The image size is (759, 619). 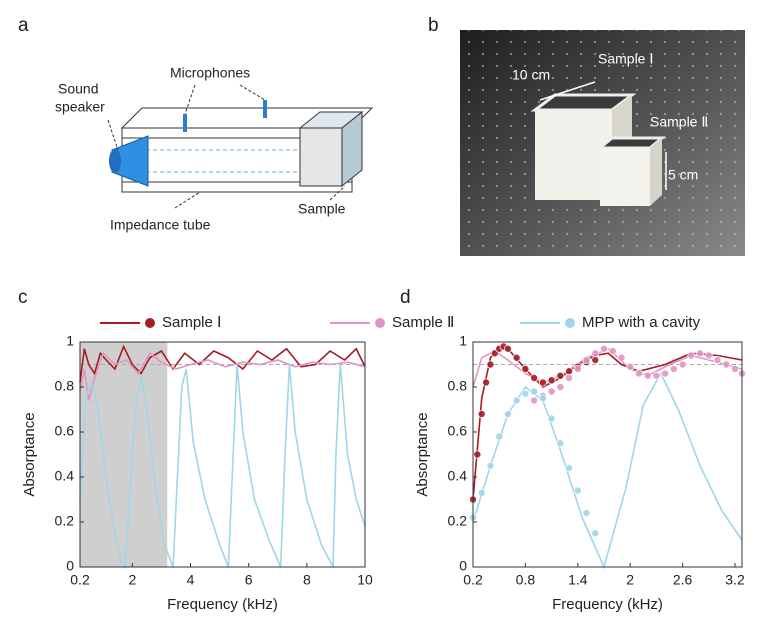 I want to click on panel-label: b, so click(x=433, y=25).